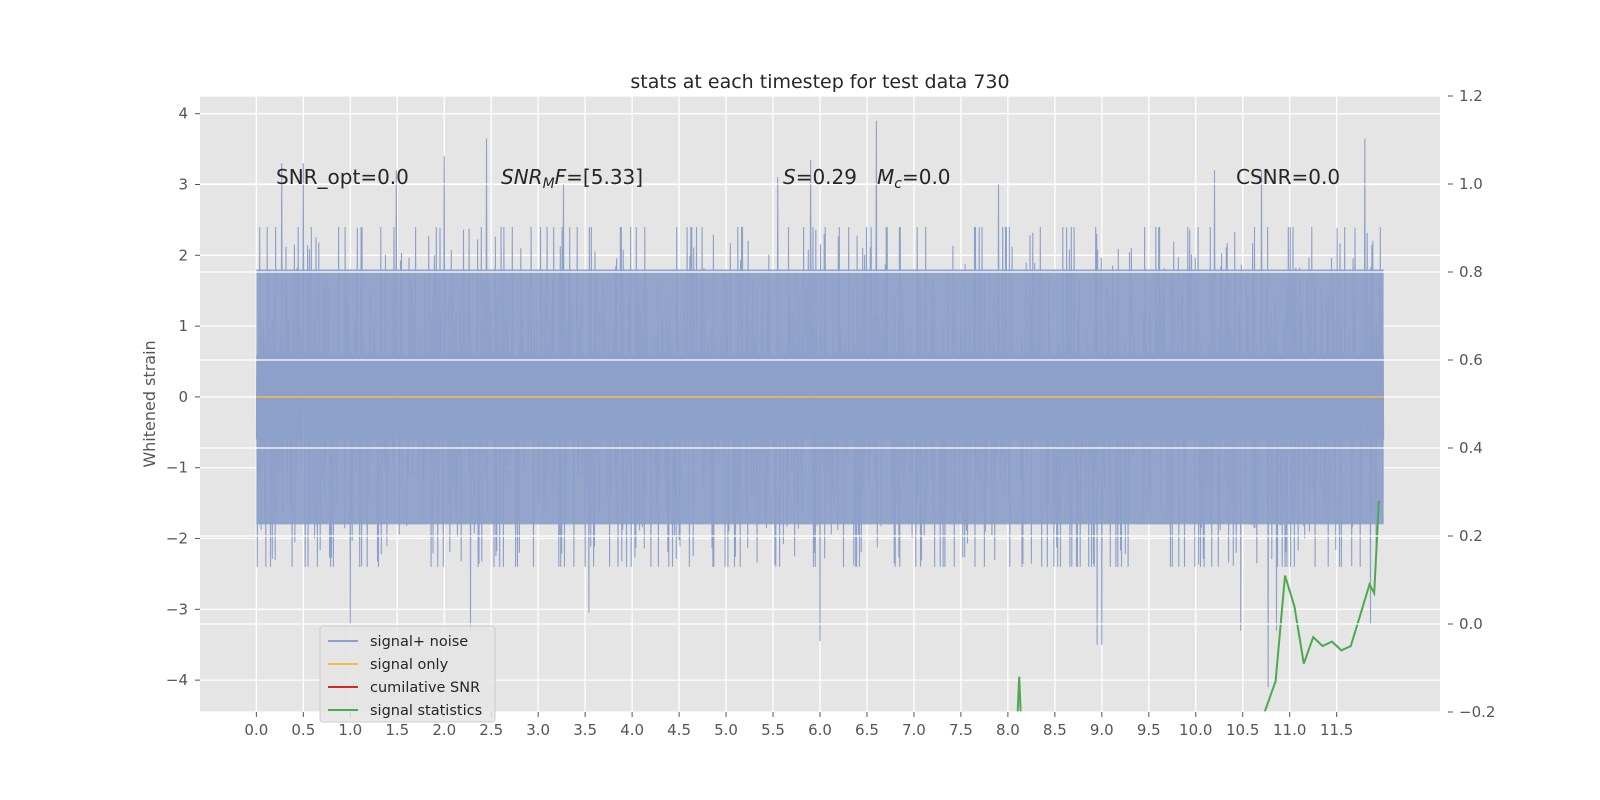  What do you see at coordinates (1288, 177) in the screenshot?
I see `annotation-csnr: CSNR=0.0` at bounding box center [1288, 177].